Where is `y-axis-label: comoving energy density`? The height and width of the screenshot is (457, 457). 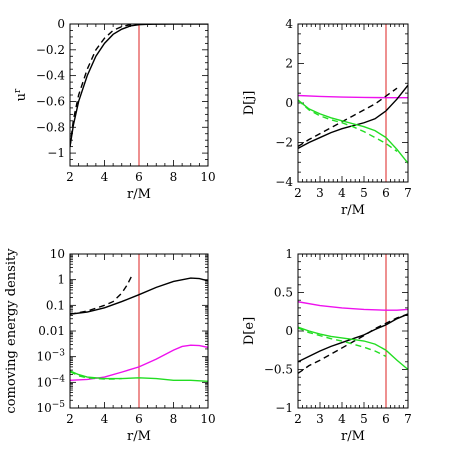 y-axis-label: comoving energy density is located at coordinates (11, 331).